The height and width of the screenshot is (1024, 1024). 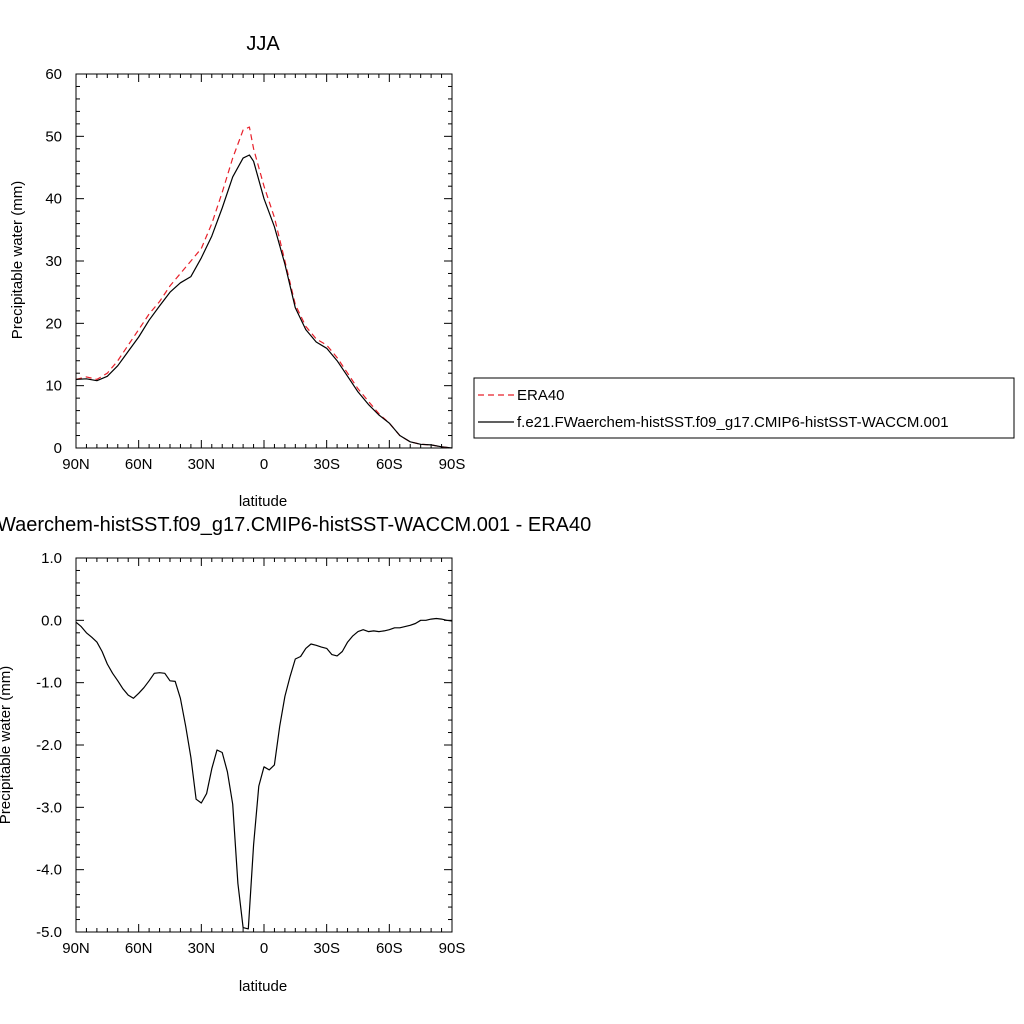 What do you see at coordinates (389, 948) in the screenshot?
I see `x-tick-label-bottom: 60S` at bounding box center [389, 948].